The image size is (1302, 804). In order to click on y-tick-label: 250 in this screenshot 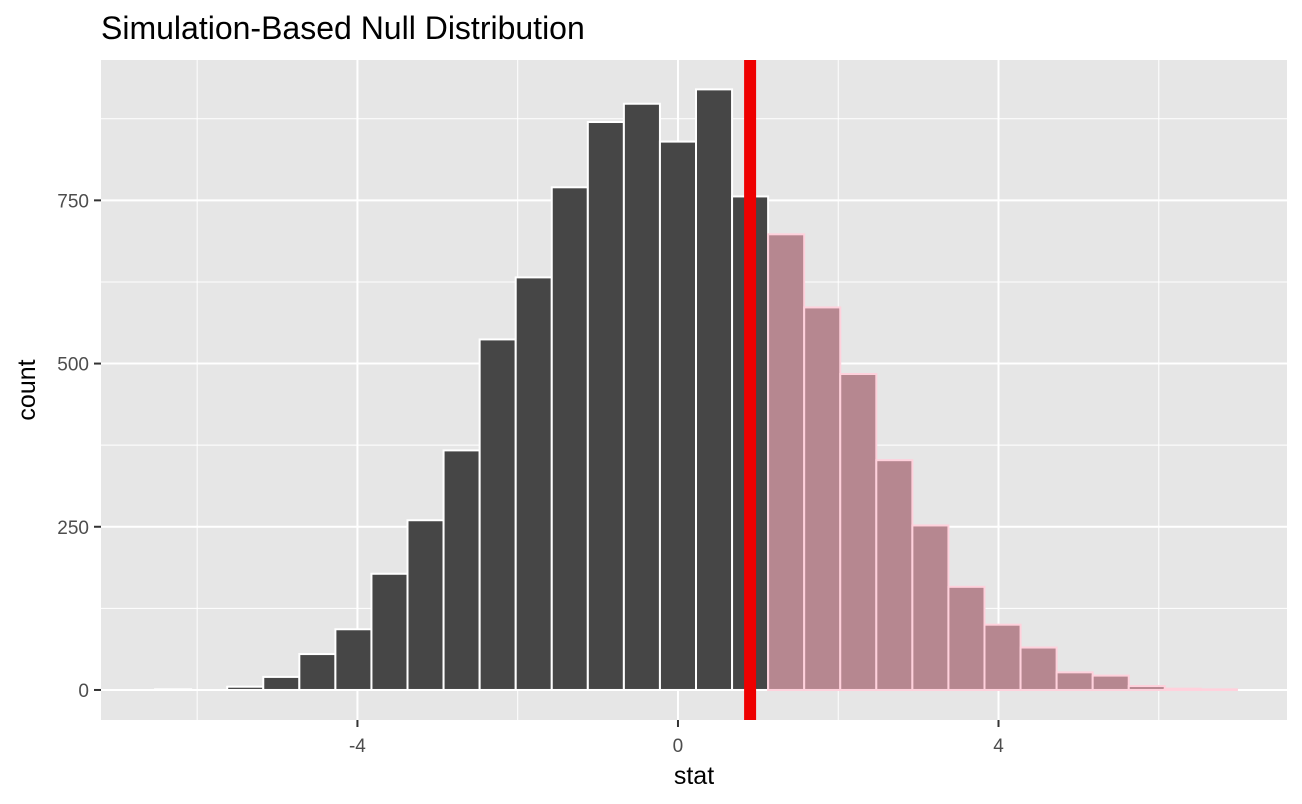, I will do `click(73, 528)`.